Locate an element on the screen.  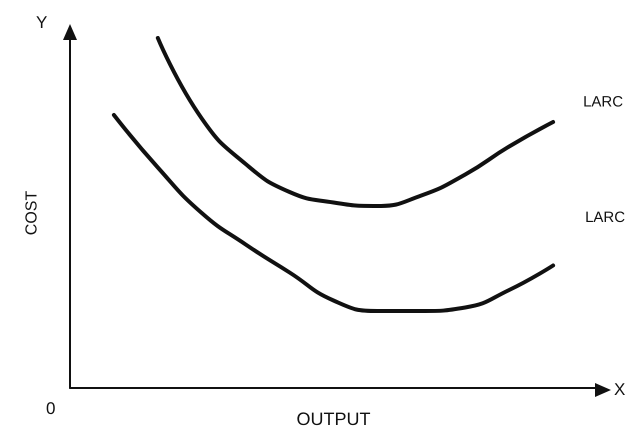
y-axis-title: COST is located at coordinates (32, 213).